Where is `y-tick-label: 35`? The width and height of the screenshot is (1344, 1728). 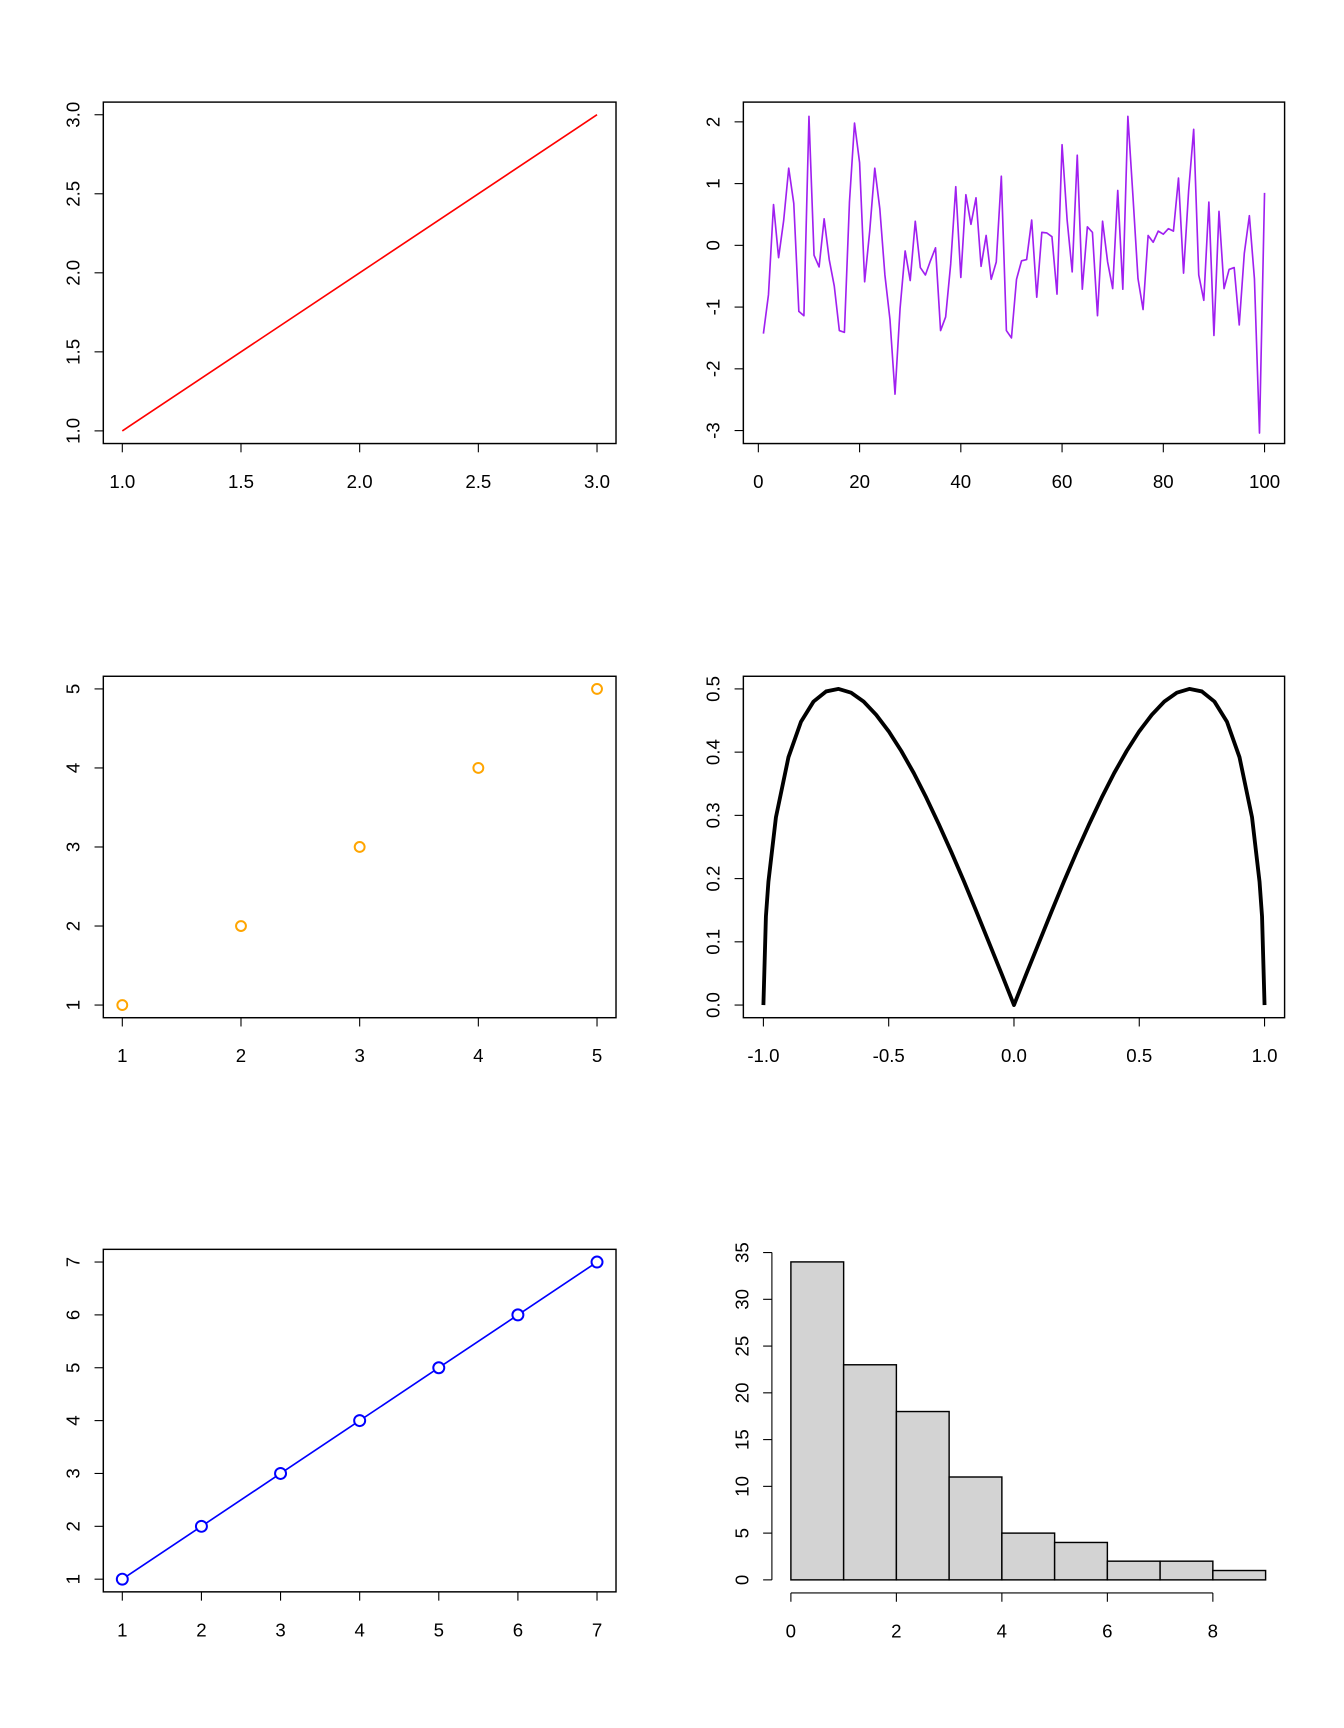 y-tick-label: 35 is located at coordinates (741, 1252).